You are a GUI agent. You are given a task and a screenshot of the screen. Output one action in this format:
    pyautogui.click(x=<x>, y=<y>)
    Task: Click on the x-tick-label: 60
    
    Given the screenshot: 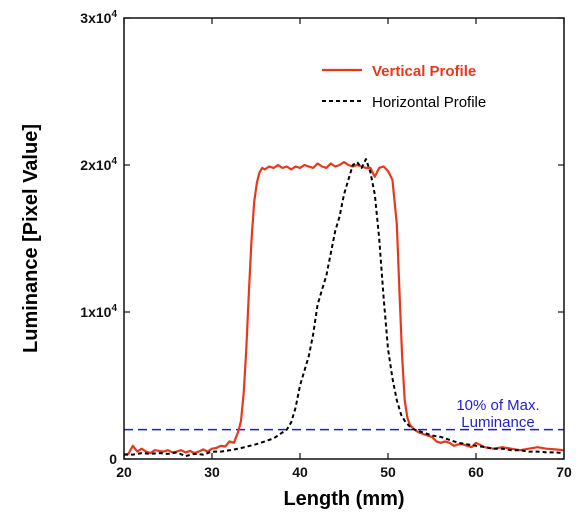 What is the action you would take?
    pyautogui.click(x=476, y=472)
    